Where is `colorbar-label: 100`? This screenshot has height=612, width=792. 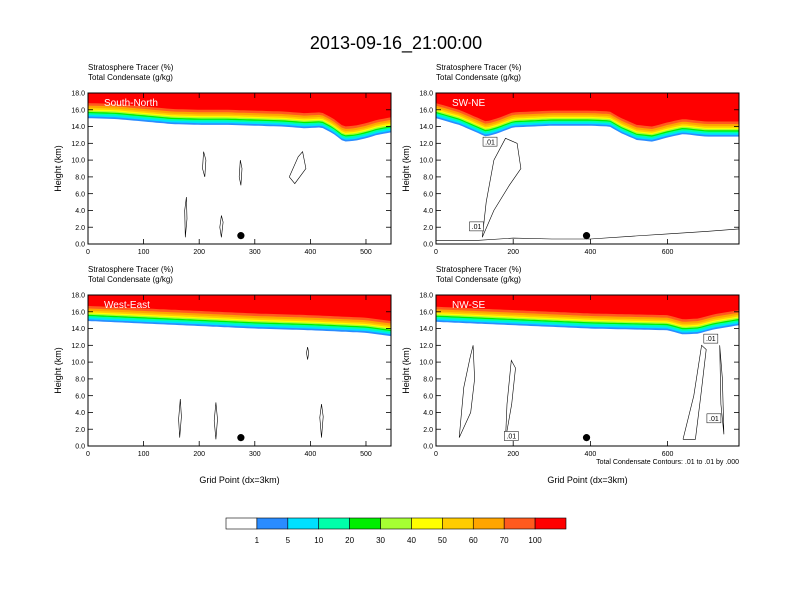 colorbar-label: 100 is located at coordinates (535, 540).